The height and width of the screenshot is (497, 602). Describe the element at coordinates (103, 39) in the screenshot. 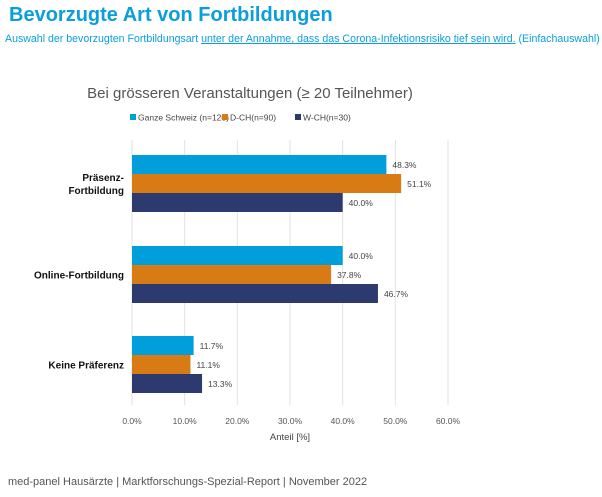

I see `subtitle-part1: Auswahl der bevorzugten Fortbildungsart` at that location.